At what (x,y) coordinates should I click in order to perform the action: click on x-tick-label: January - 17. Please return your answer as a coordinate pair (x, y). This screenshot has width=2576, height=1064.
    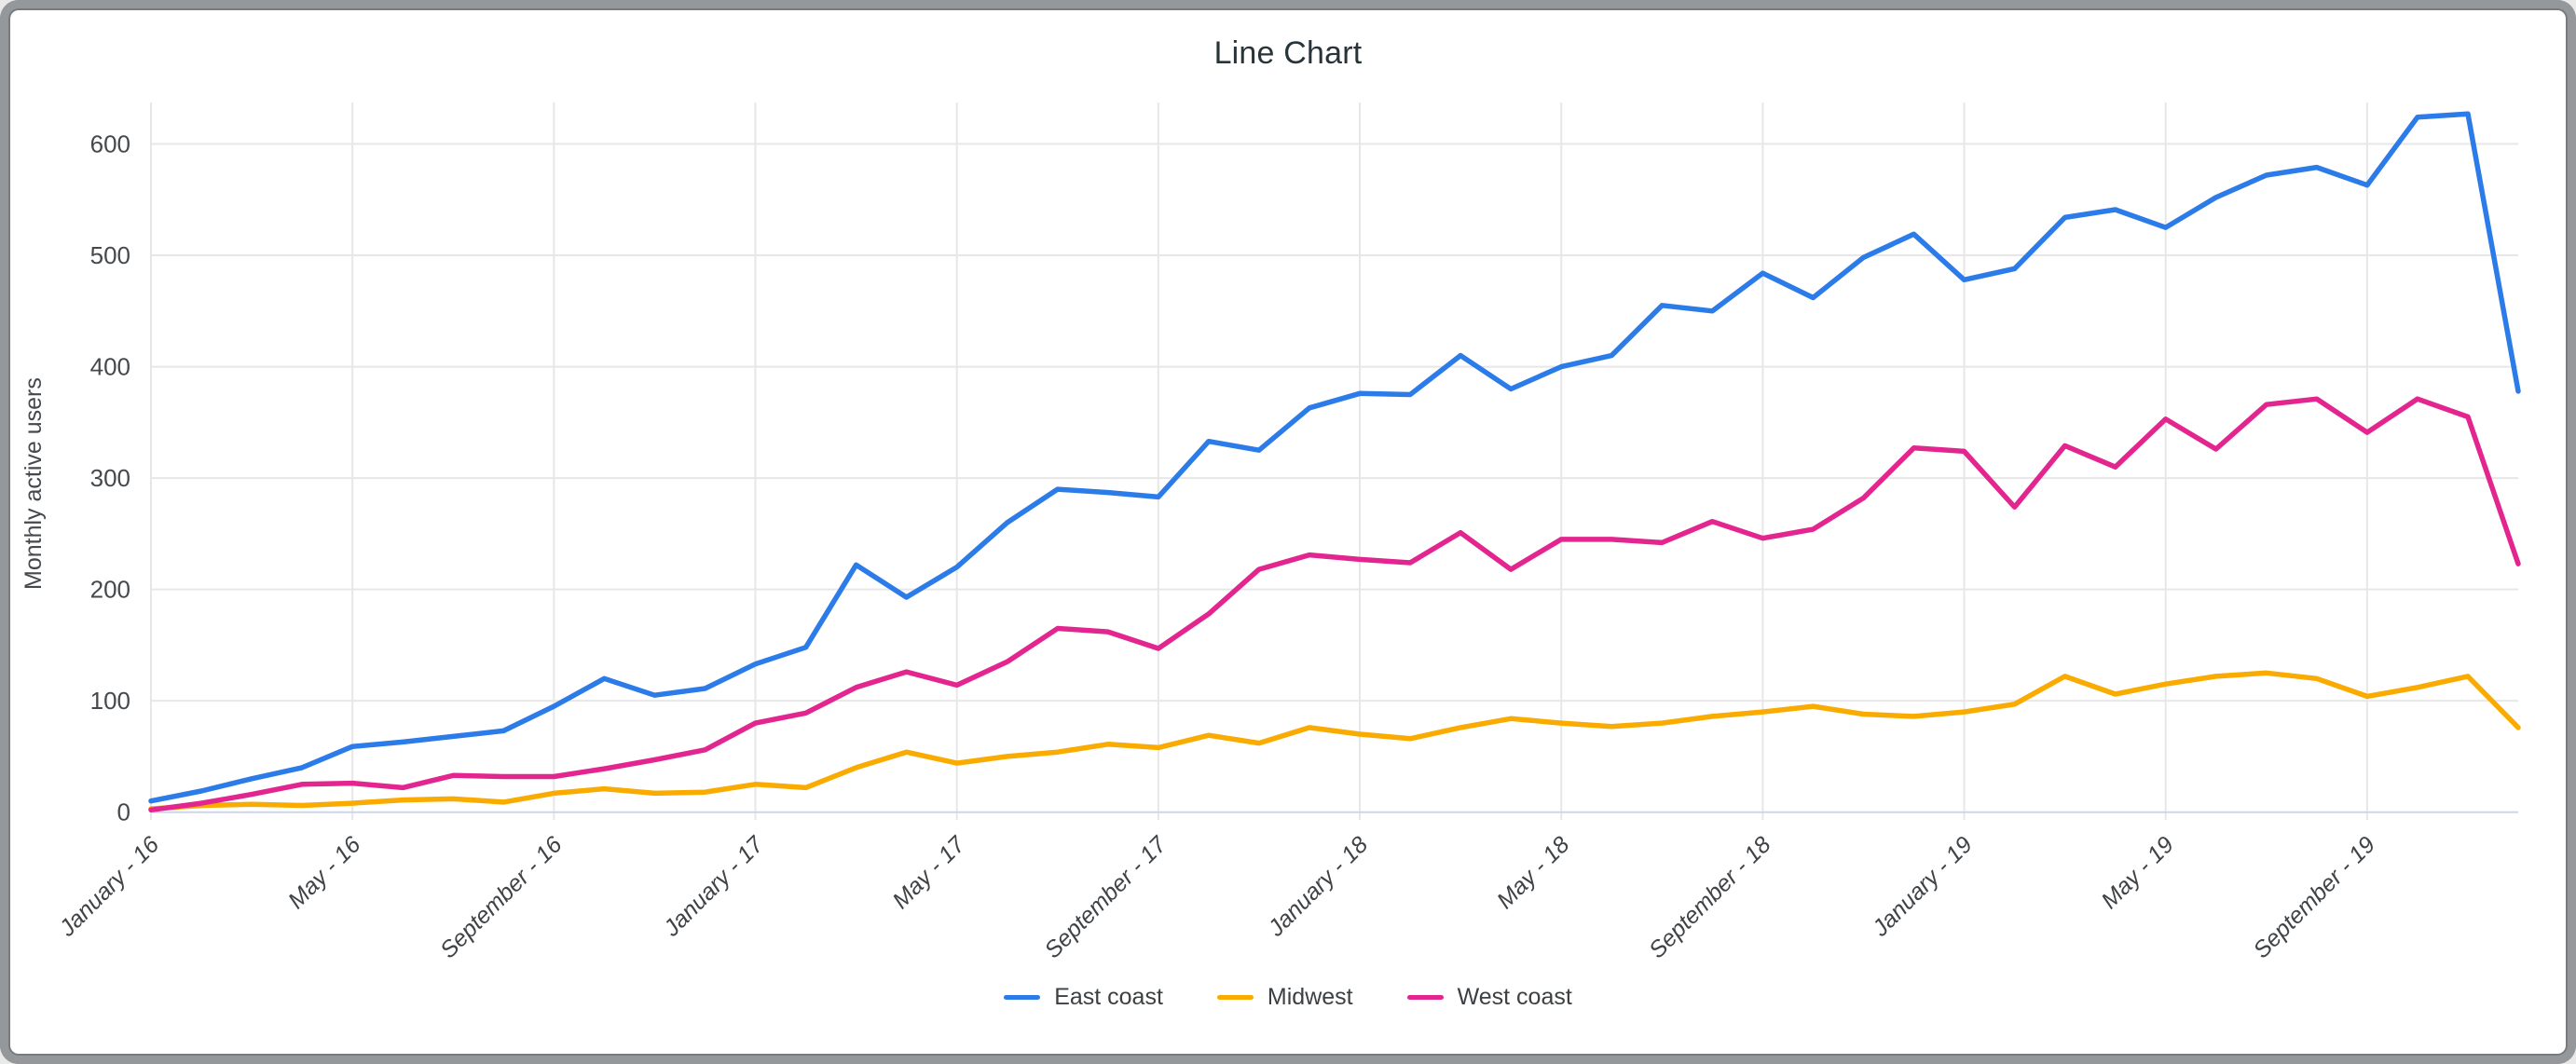
    Looking at the image, I should click on (714, 887).